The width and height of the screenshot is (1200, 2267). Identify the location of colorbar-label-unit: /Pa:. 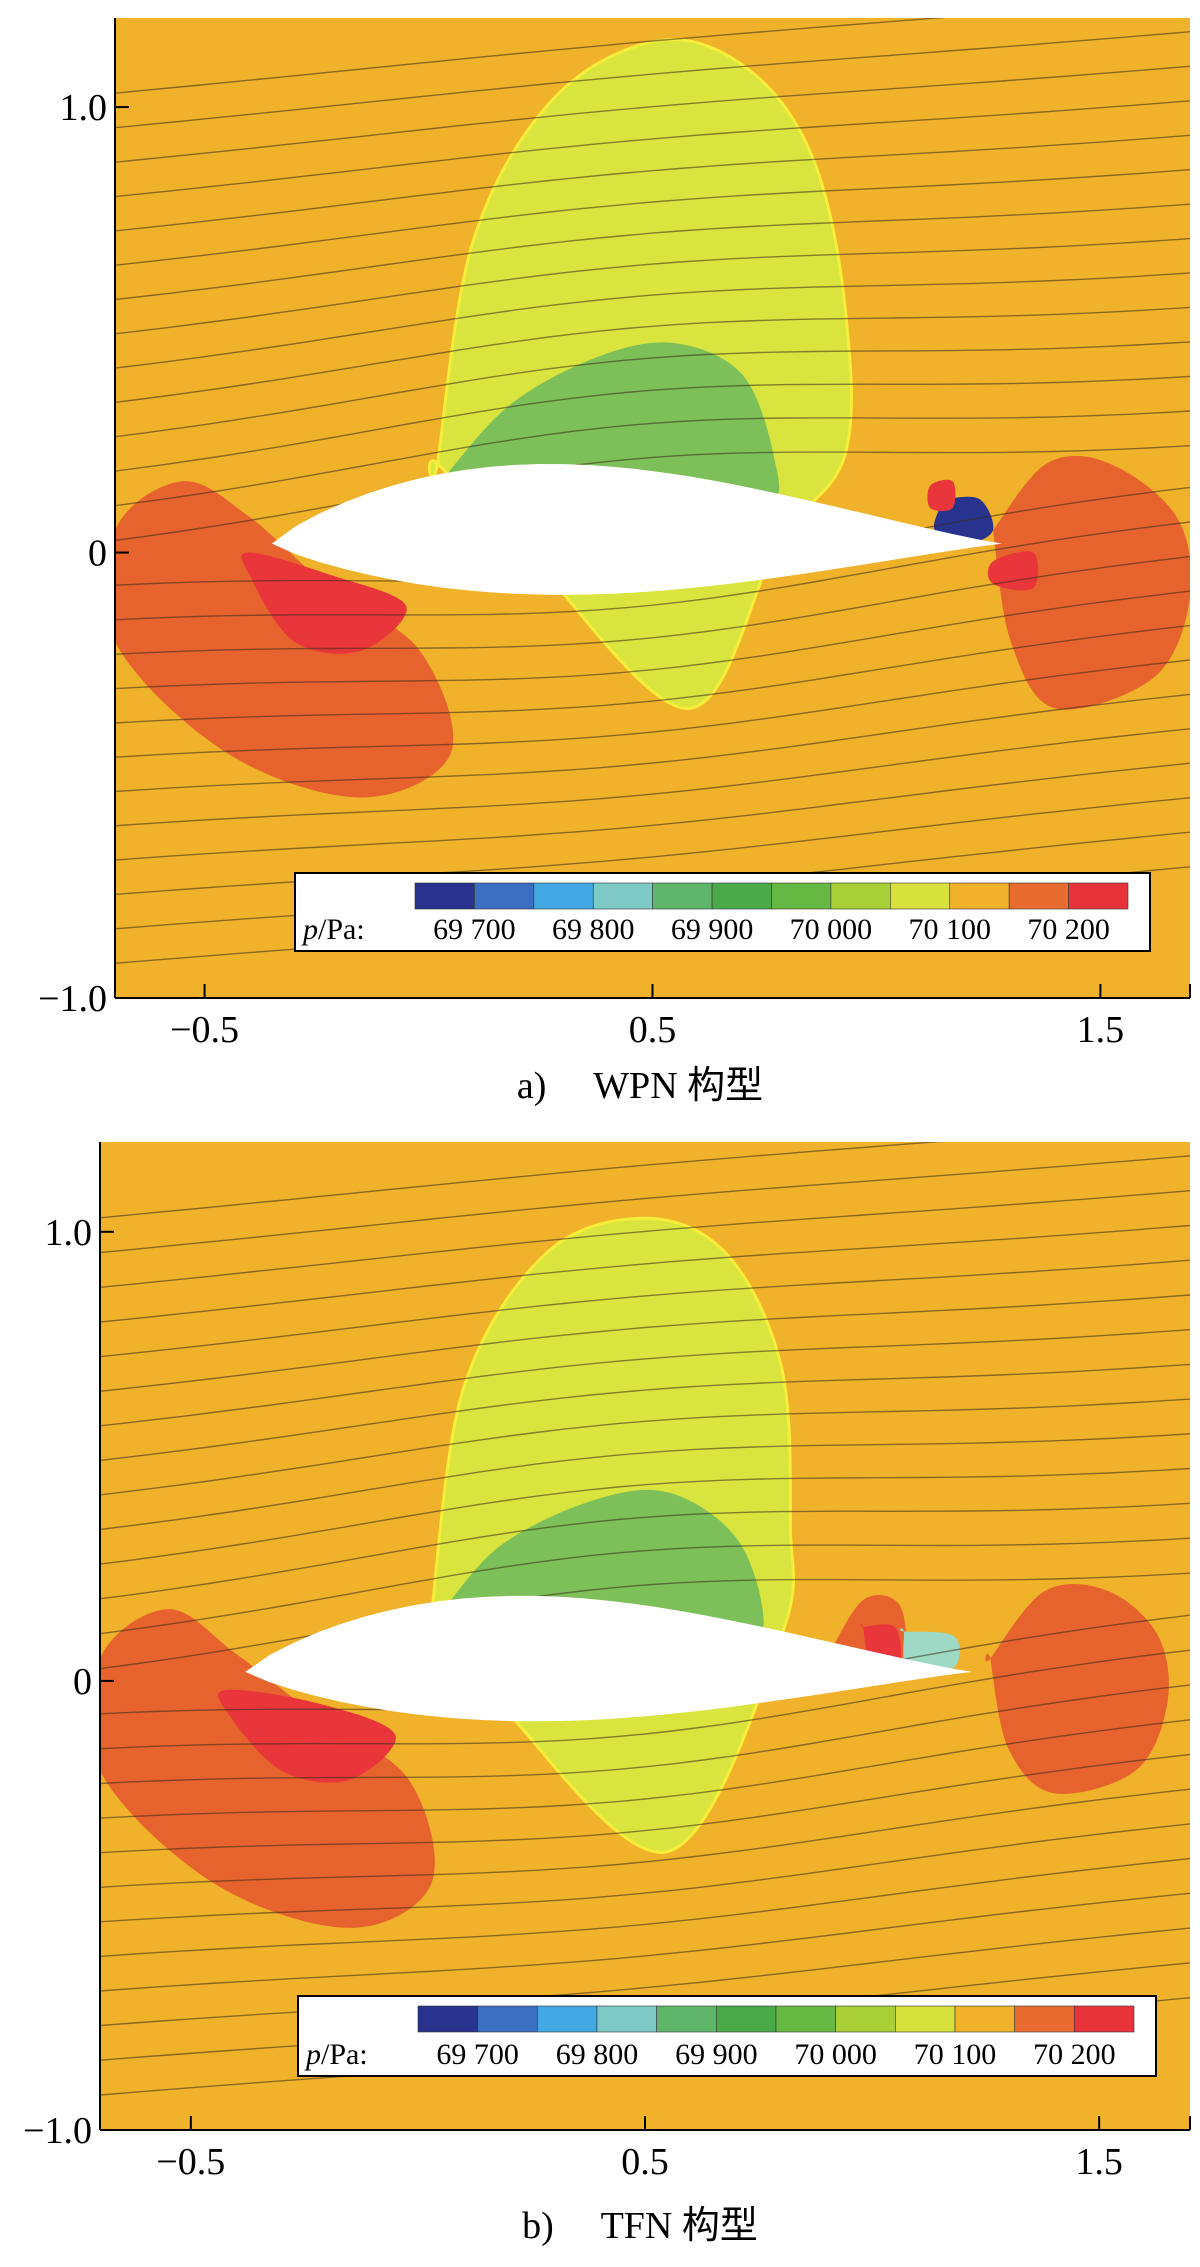
(341, 929).